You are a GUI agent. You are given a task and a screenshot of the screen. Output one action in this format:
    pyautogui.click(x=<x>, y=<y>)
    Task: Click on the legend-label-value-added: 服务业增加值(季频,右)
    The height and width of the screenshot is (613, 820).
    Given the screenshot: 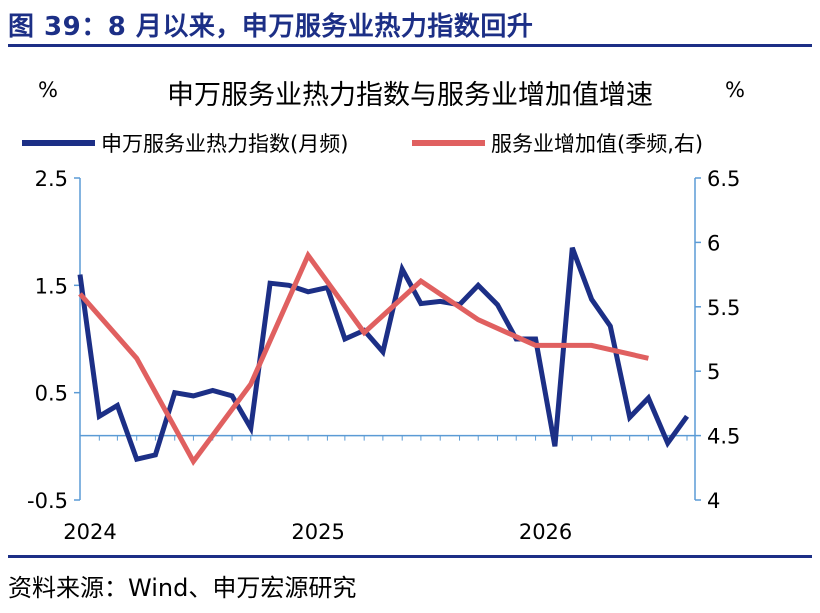 What is the action you would take?
    pyautogui.click(x=597, y=144)
    